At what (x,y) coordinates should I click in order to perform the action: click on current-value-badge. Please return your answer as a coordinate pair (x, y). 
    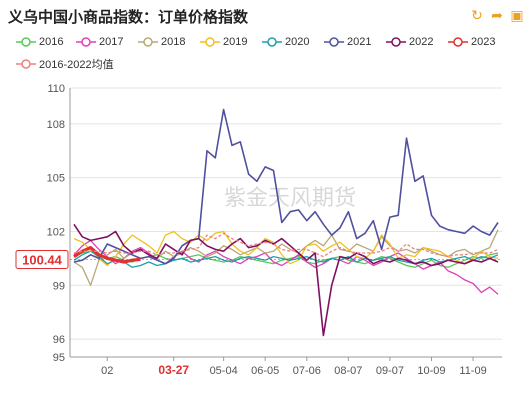
    Looking at the image, I should click on (42, 259).